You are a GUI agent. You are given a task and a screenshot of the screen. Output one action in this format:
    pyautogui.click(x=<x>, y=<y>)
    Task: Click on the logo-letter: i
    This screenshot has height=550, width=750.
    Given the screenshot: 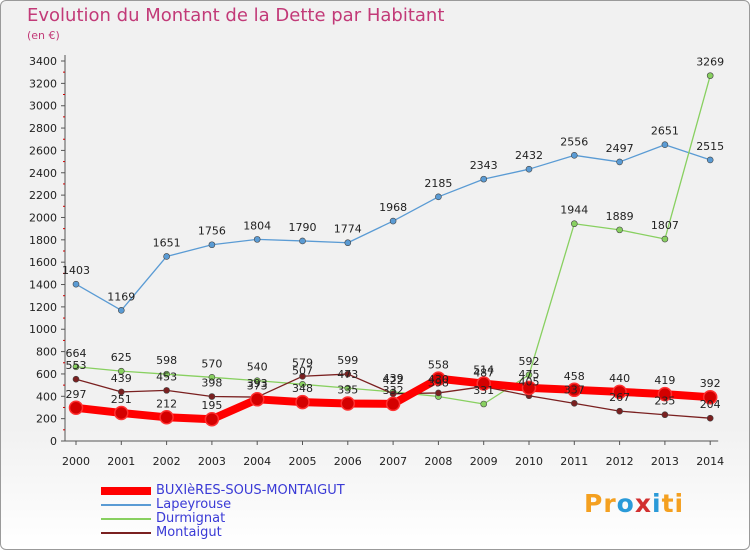 What is the action you would take?
    pyautogui.click(x=657, y=503)
    